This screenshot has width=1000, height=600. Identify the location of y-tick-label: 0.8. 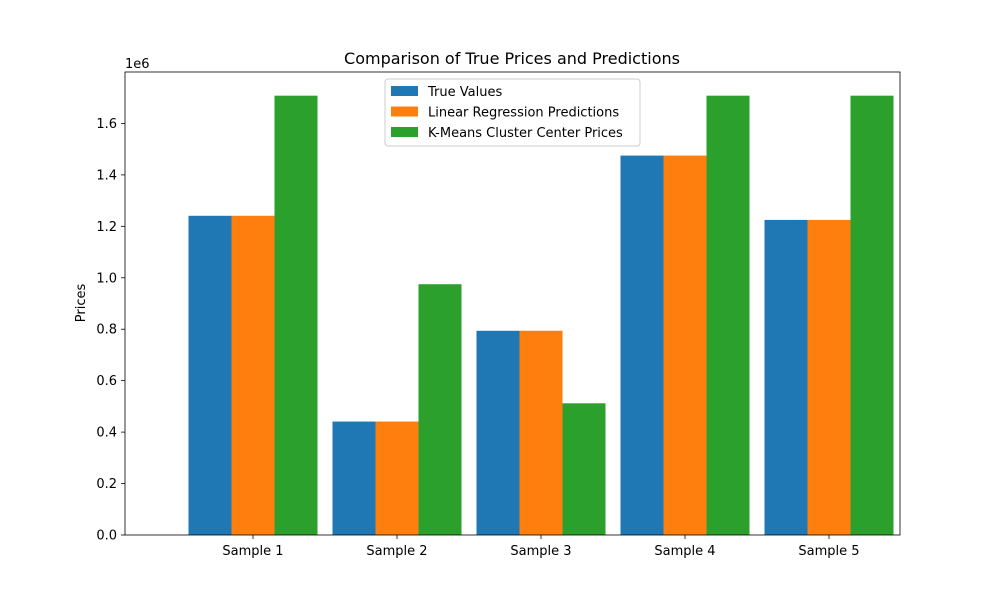
(106, 330).